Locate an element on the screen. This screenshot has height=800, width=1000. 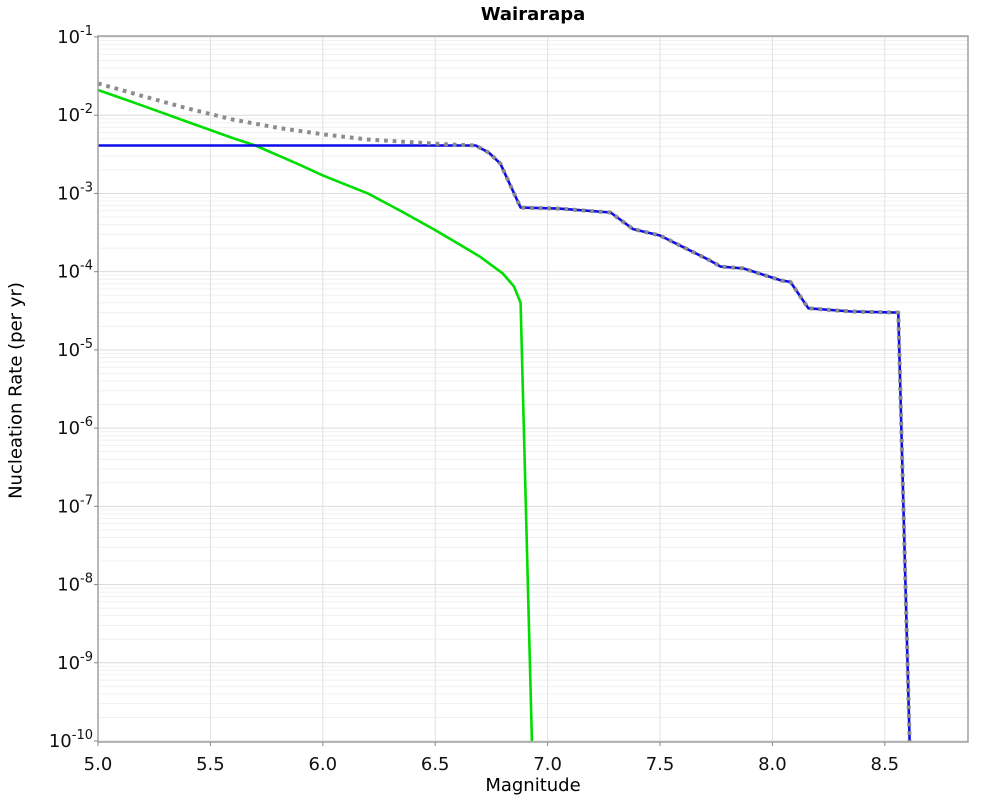
chart-title: Wairarapa is located at coordinates (533, 14).